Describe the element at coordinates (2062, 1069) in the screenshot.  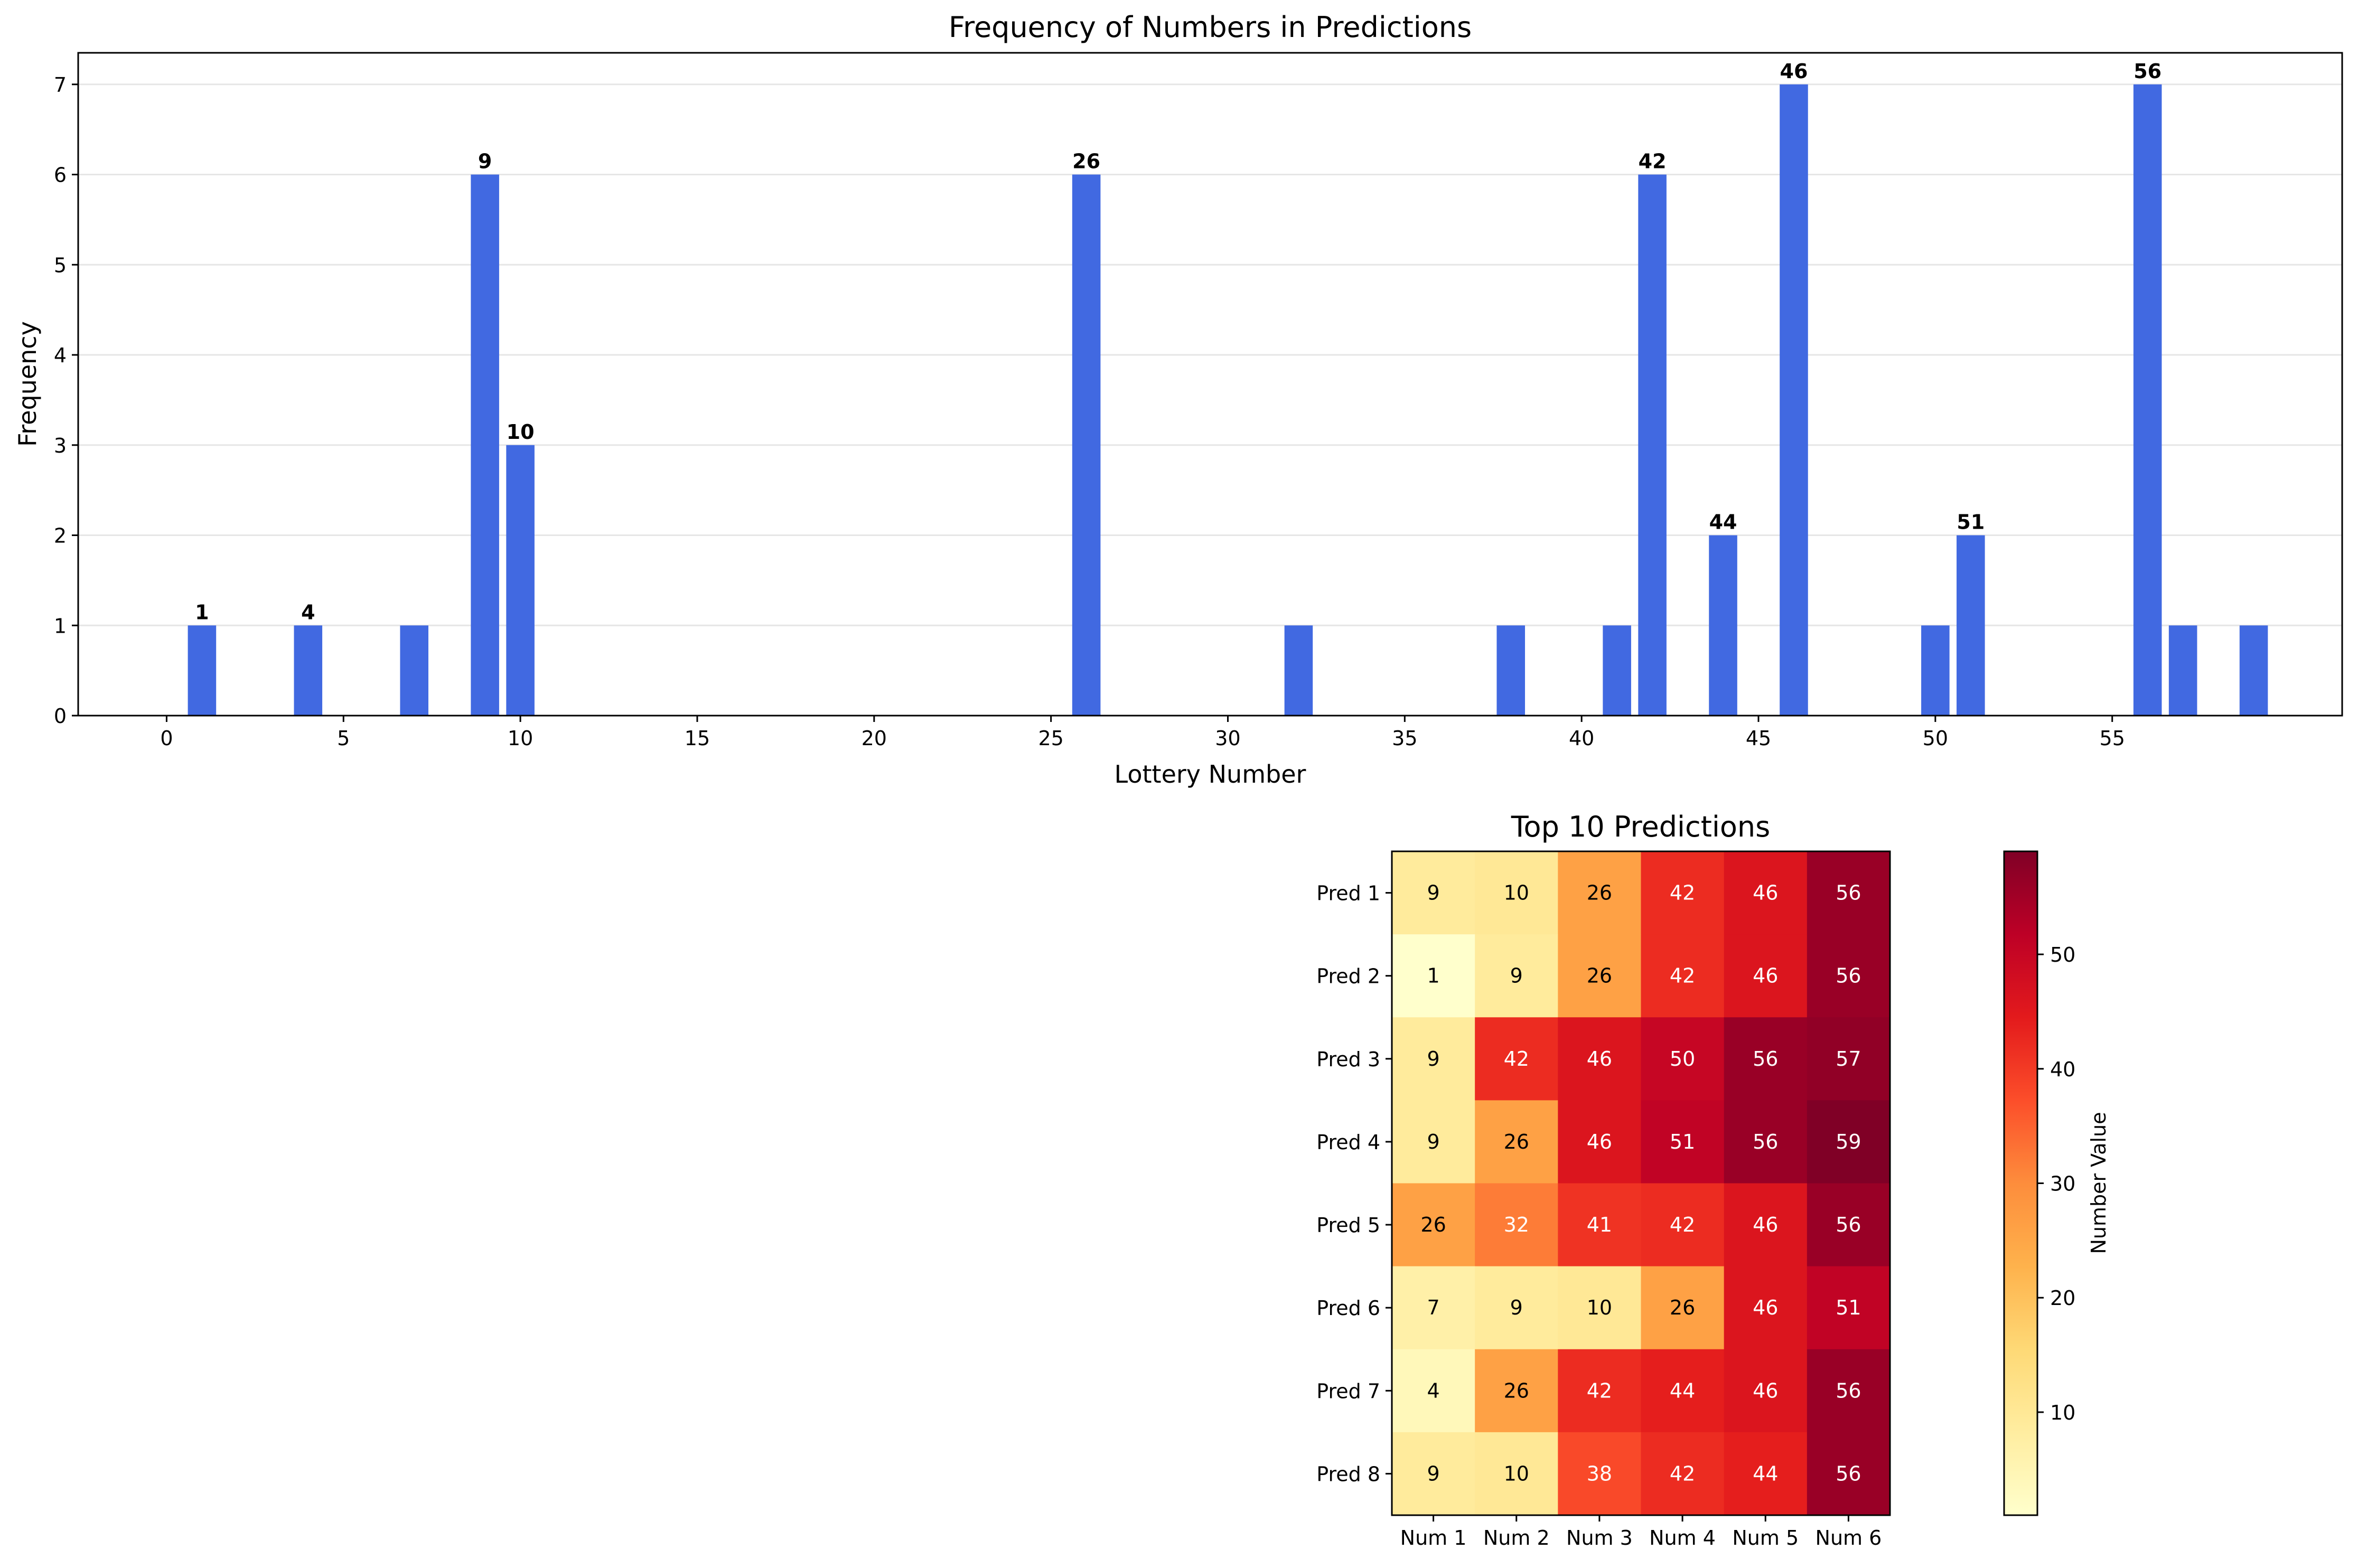
I see `colorbar-tick-label: 40` at that location.